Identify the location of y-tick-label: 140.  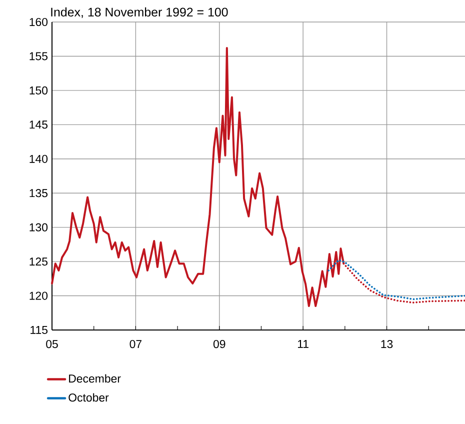
(39, 158).